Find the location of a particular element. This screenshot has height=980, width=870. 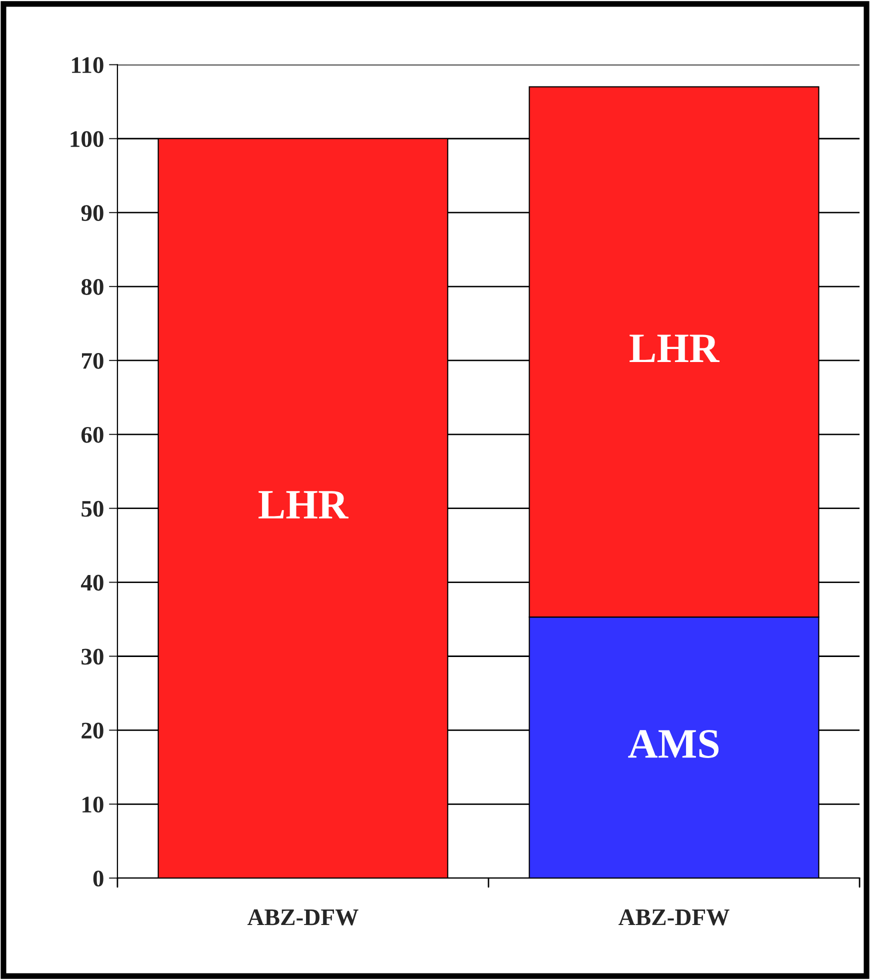

text: LHR is located at coordinates (675, 348).